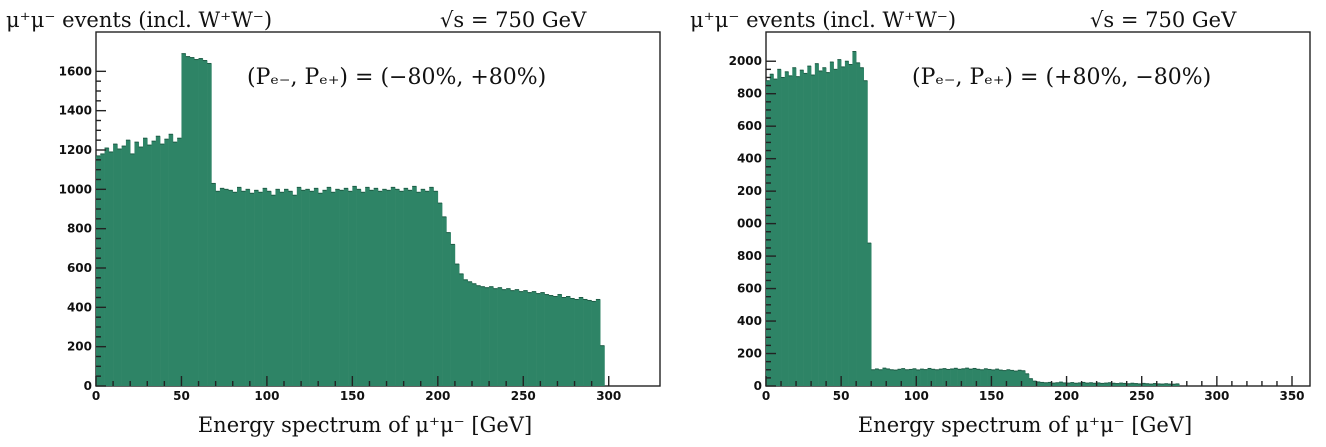 The height and width of the screenshot is (447, 1326). What do you see at coordinates (1061, 77) in the screenshot?
I see `chart-right-polarization-annotation: (Pₑ₋, Pₑ₊) = (+80%, −80%)` at bounding box center [1061, 77].